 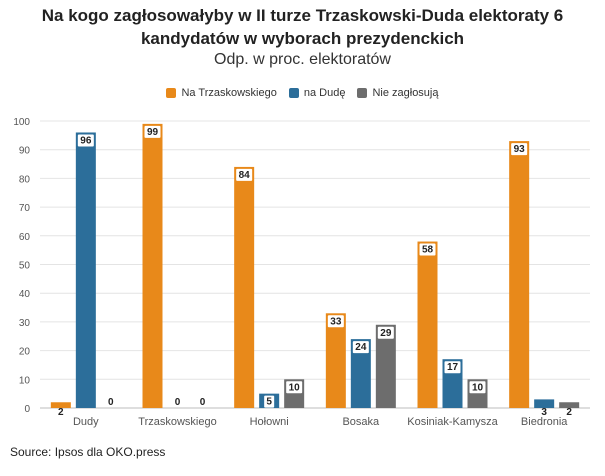 What do you see at coordinates (335, 360) in the screenshot?
I see `bar-na-trzaskowskiego-bosaka` at bounding box center [335, 360].